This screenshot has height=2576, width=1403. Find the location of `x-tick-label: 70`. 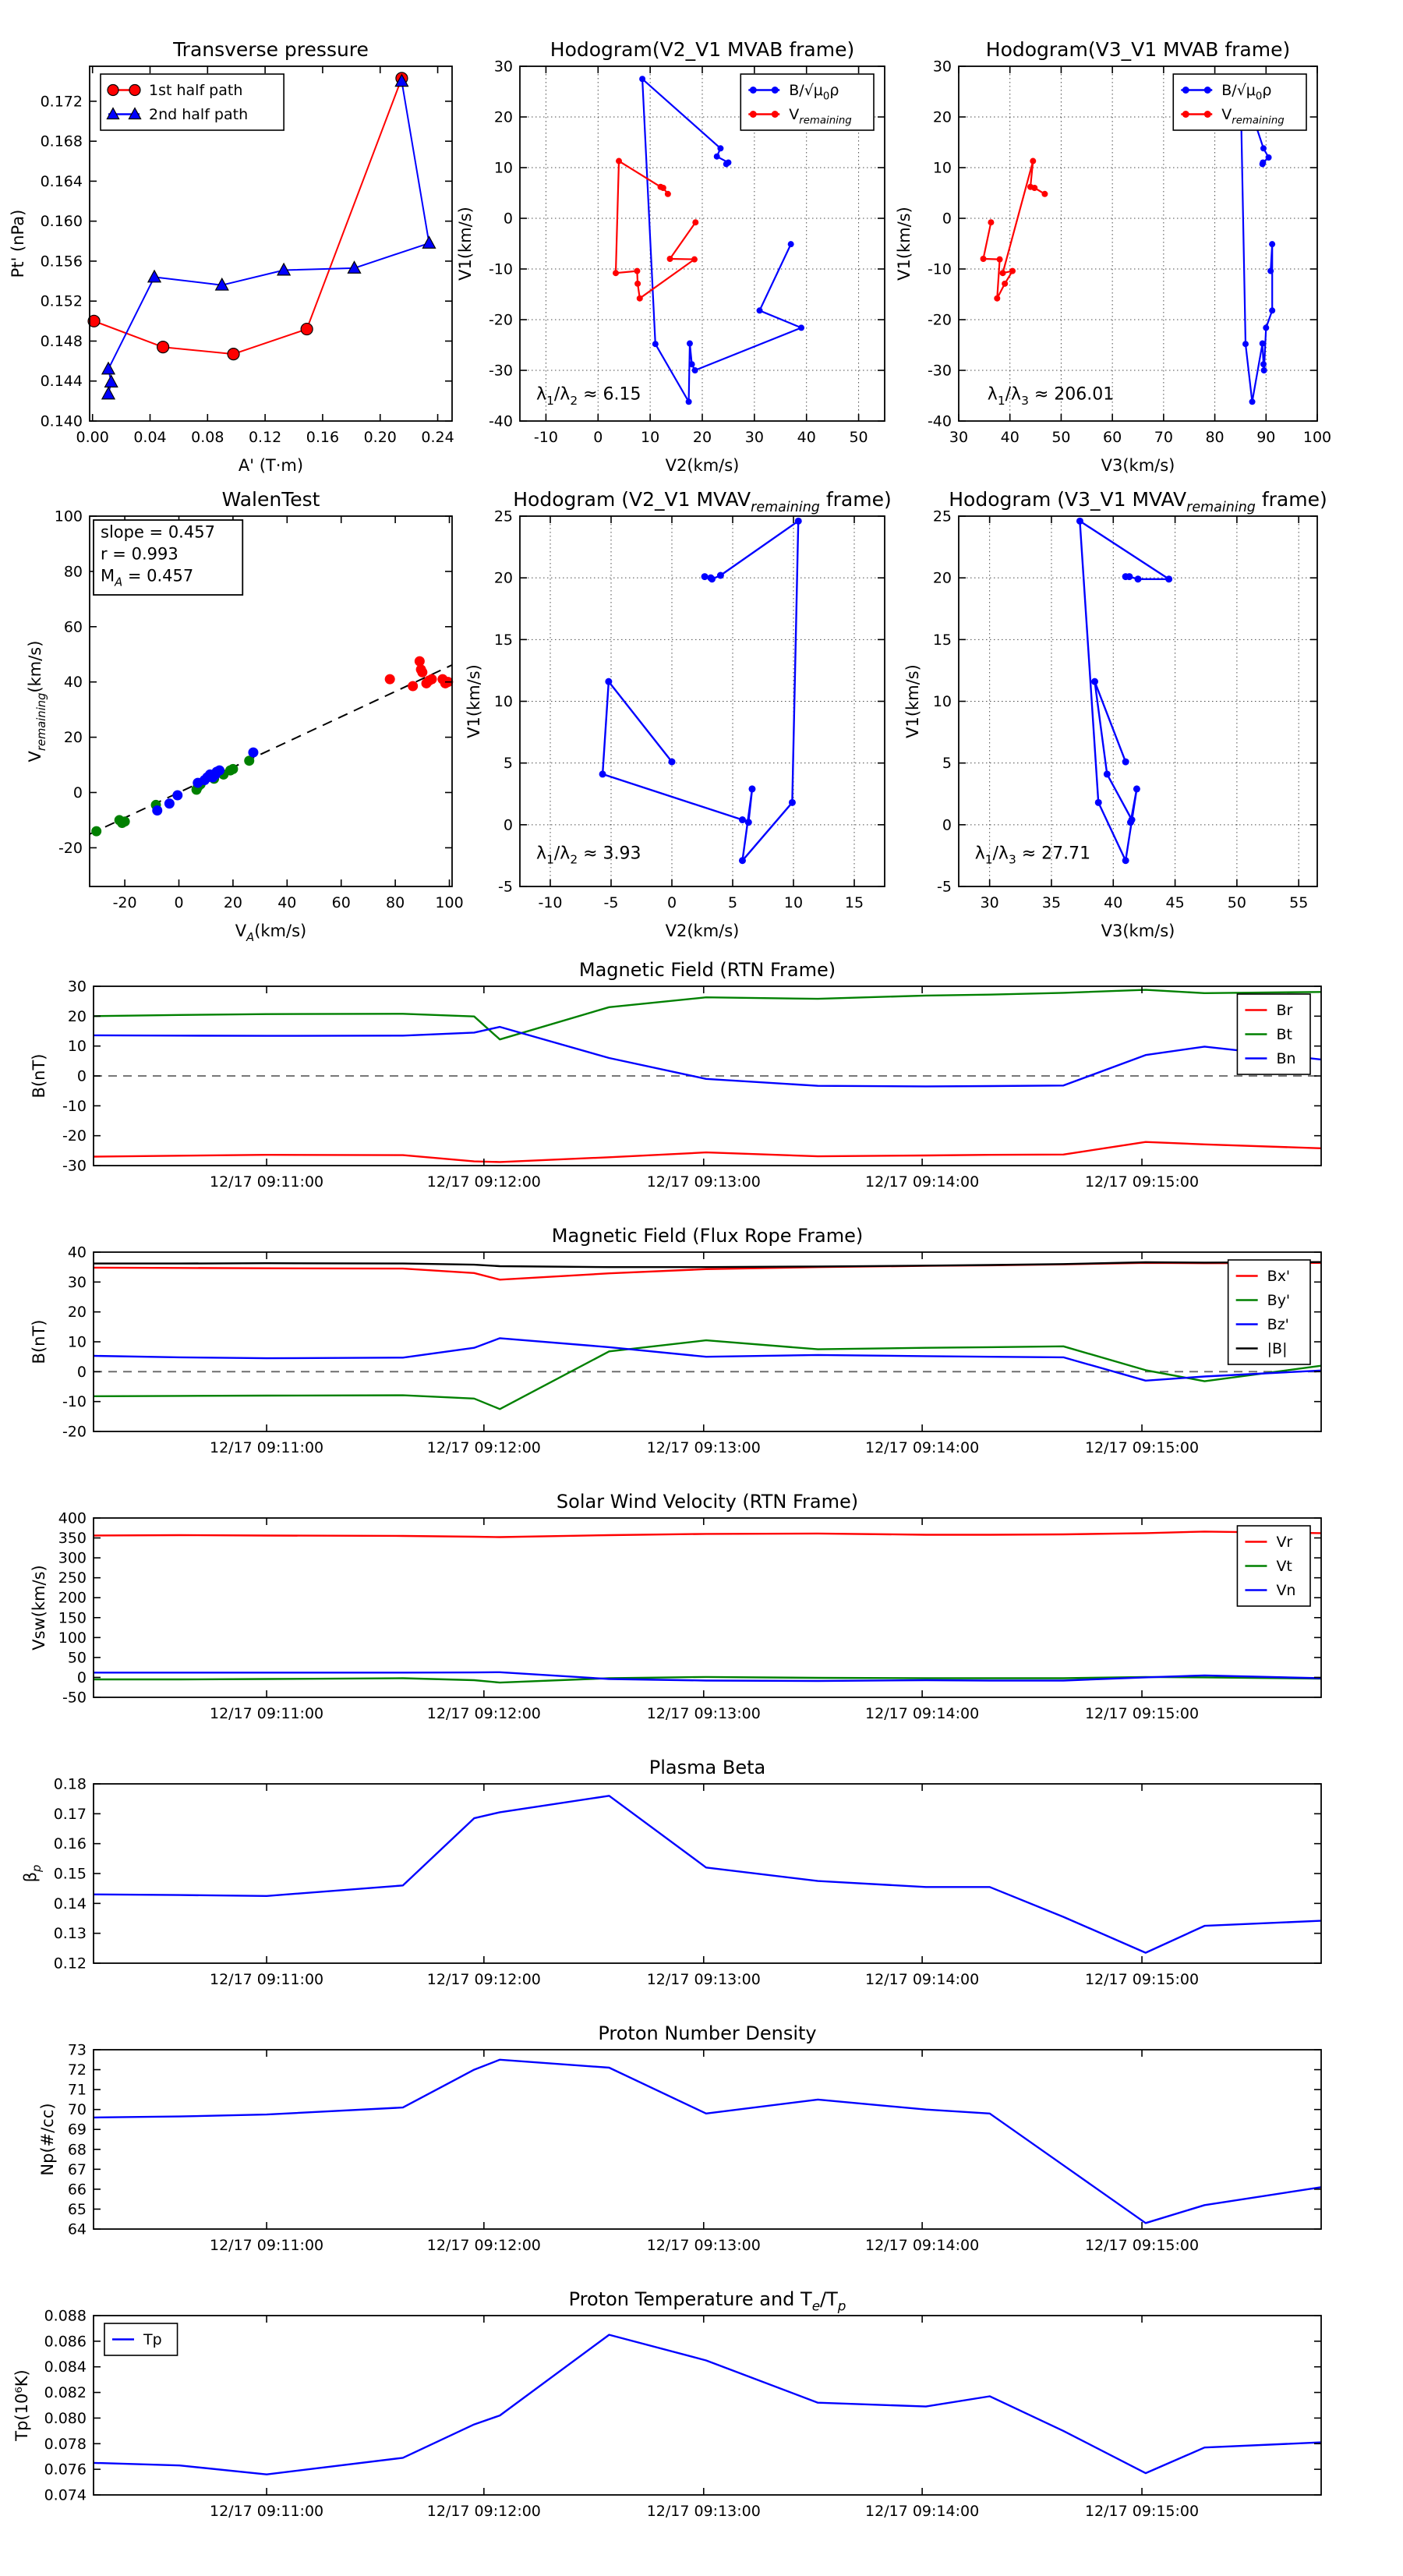

x-tick-label: 70 is located at coordinates (1163, 437).